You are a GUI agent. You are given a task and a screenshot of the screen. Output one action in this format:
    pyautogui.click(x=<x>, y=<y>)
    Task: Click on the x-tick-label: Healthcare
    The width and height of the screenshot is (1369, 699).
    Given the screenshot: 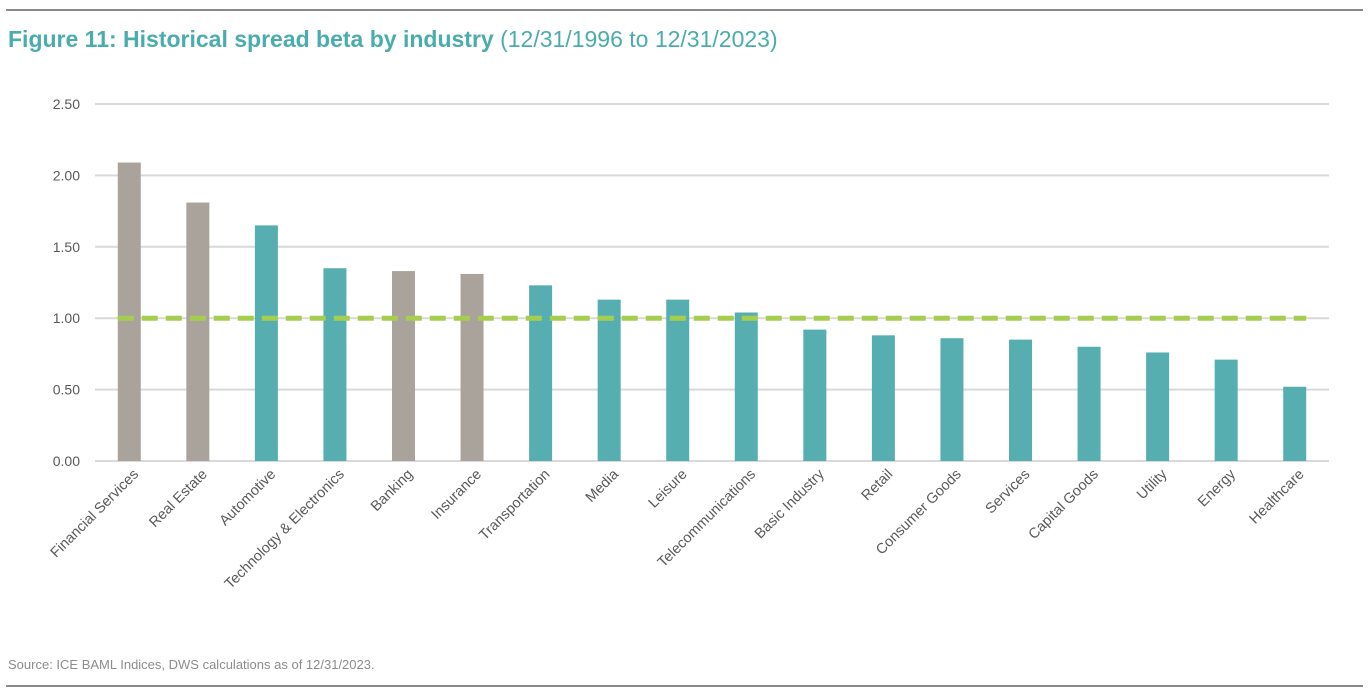 What is the action you would take?
    pyautogui.click(x=1277, y=497)
    